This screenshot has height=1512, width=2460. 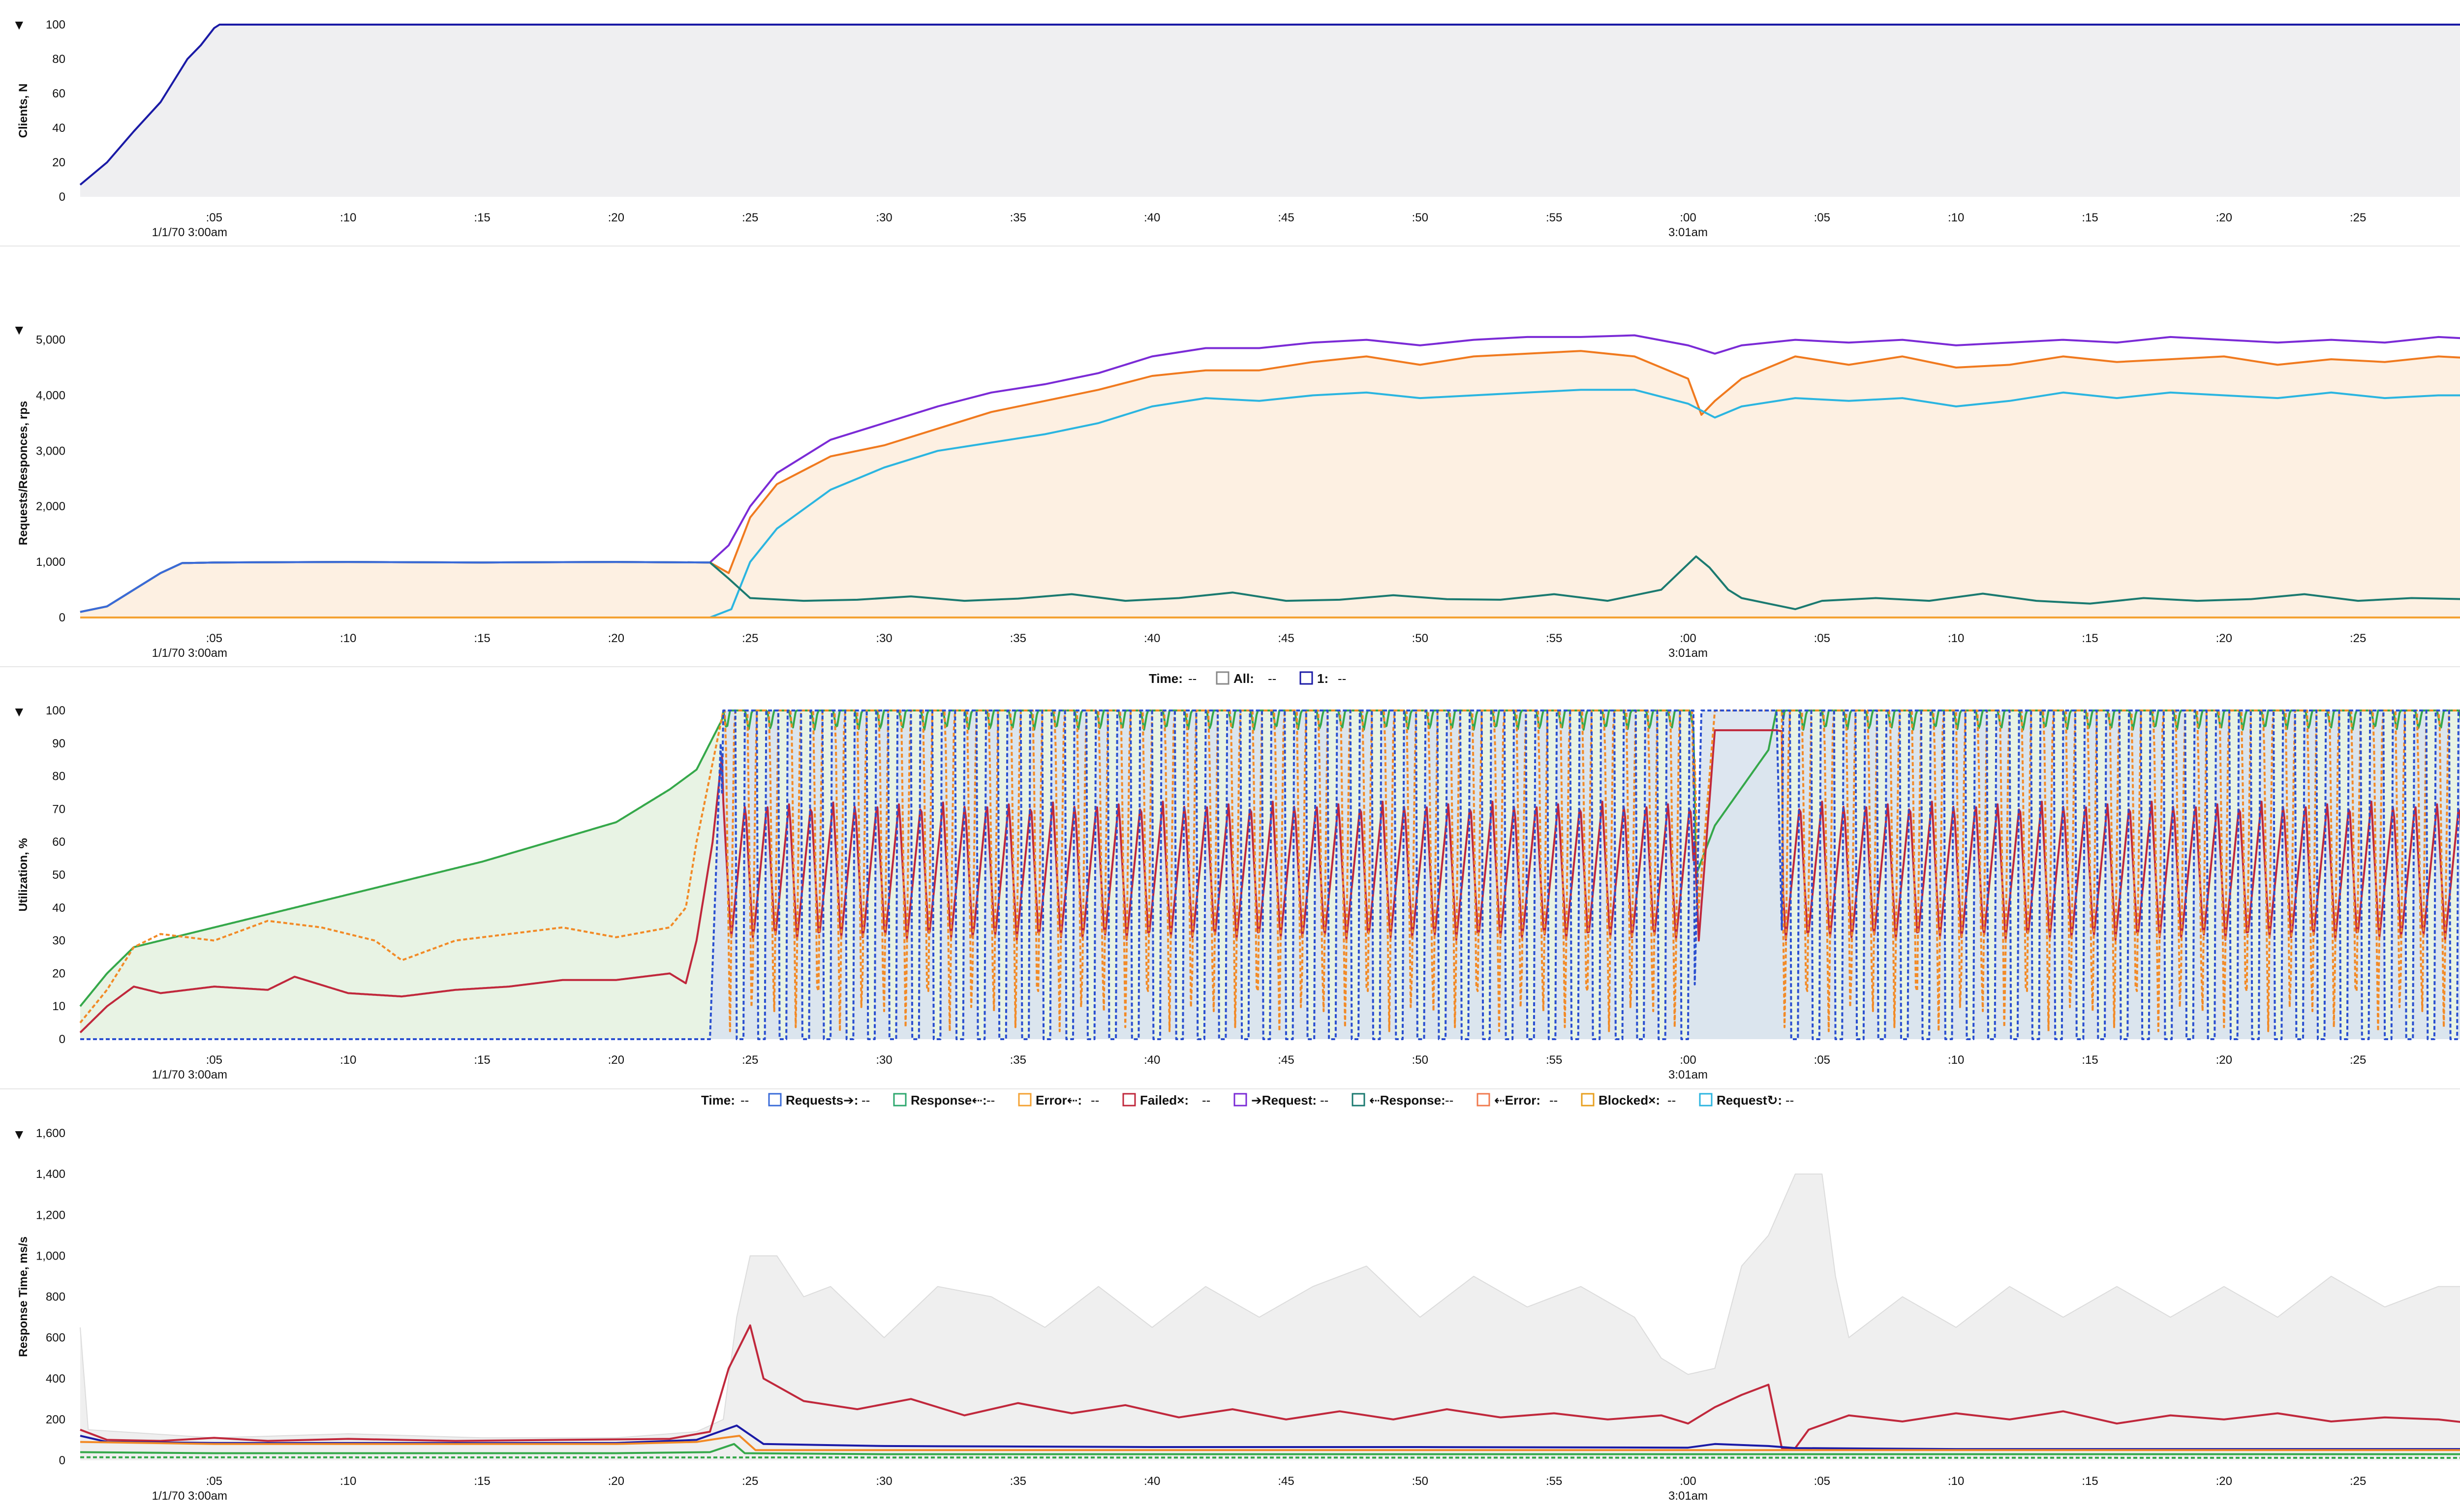 What do you see at coordinates (1688, 654) in the screenshot?
I see `x-axis-minute-label: 3:01am` at bounding box center [1688, 654].